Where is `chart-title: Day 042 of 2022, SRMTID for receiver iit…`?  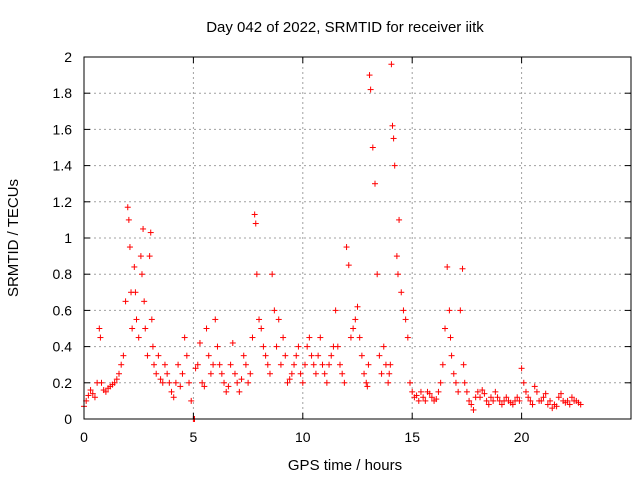 chart-title: Day 042 of 2022, SRMTID for receiver iit… is located at coordinates (345, 27).